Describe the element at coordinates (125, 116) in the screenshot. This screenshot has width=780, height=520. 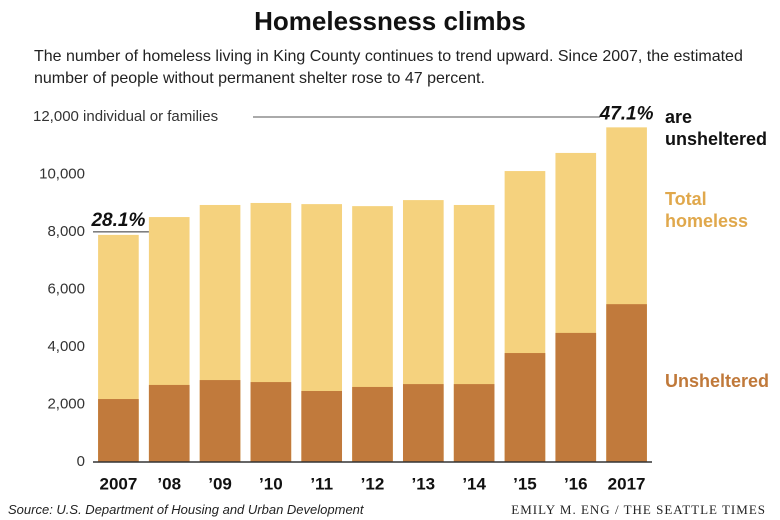
I see `y-tick-label: 12,000 individual or families` at that location.